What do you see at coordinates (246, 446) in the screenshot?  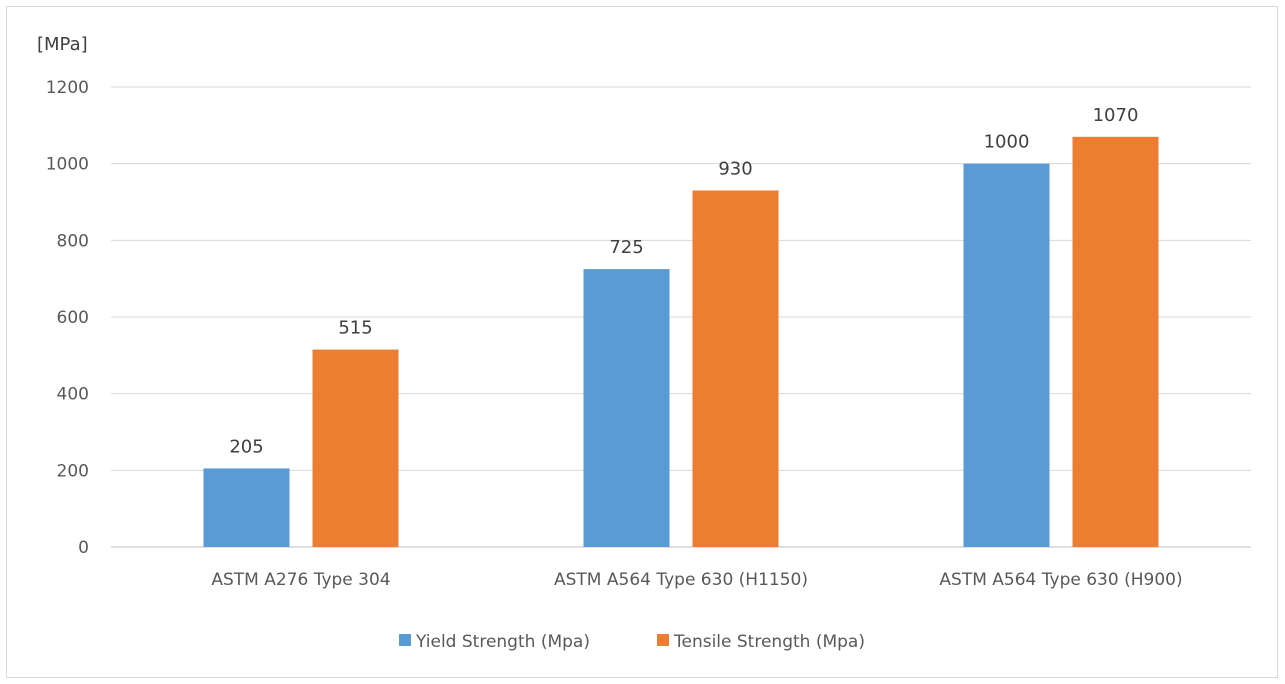 I see `data-label: 205` at bounding box center [246, 446].